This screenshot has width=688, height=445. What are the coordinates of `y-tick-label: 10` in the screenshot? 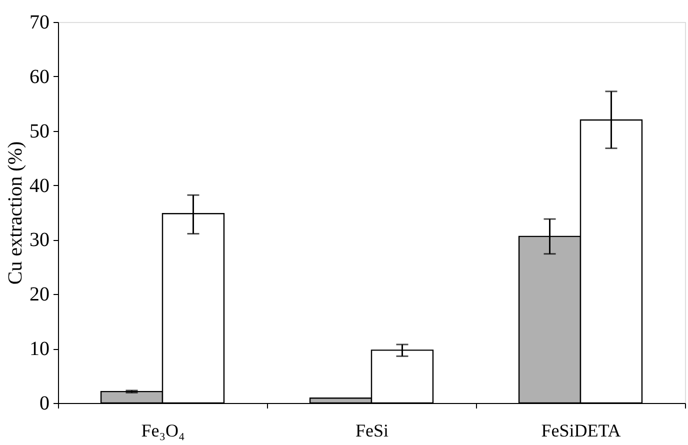 It's located at (40, 349).